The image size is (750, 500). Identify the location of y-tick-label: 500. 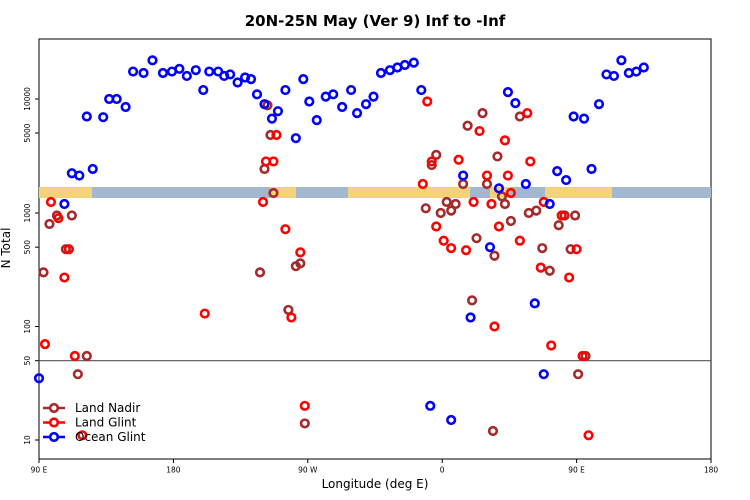
(27, 247).